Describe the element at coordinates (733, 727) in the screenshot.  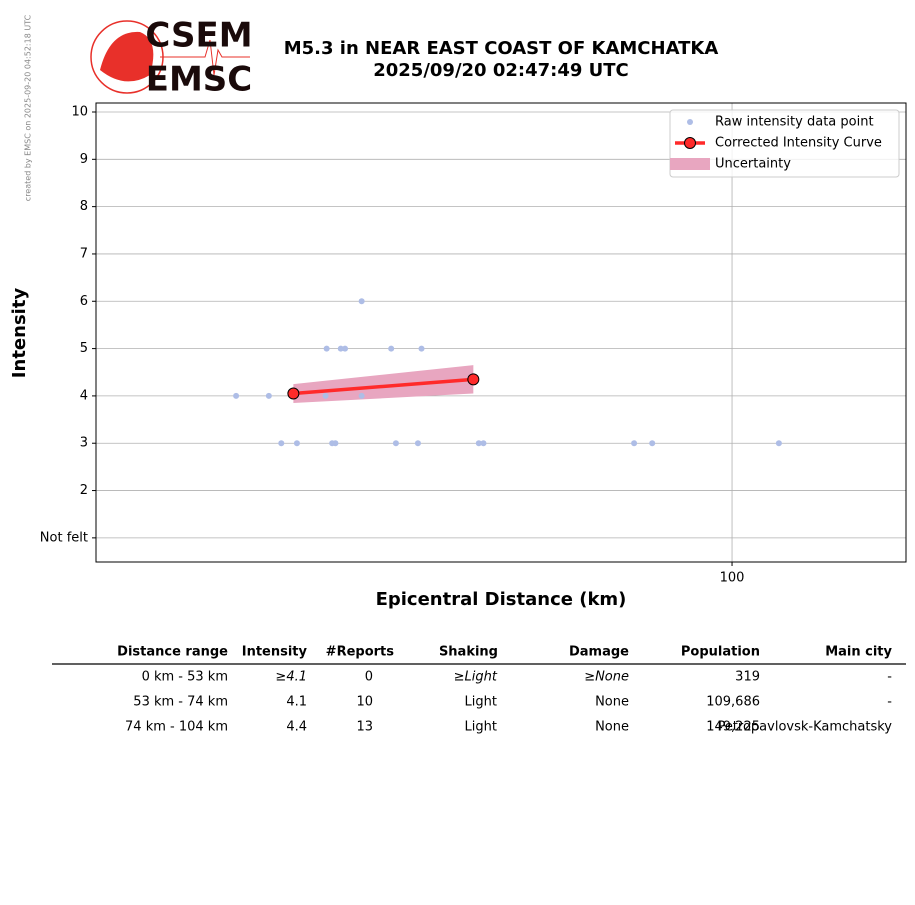
I see `table-cell: 149,225` at that location.